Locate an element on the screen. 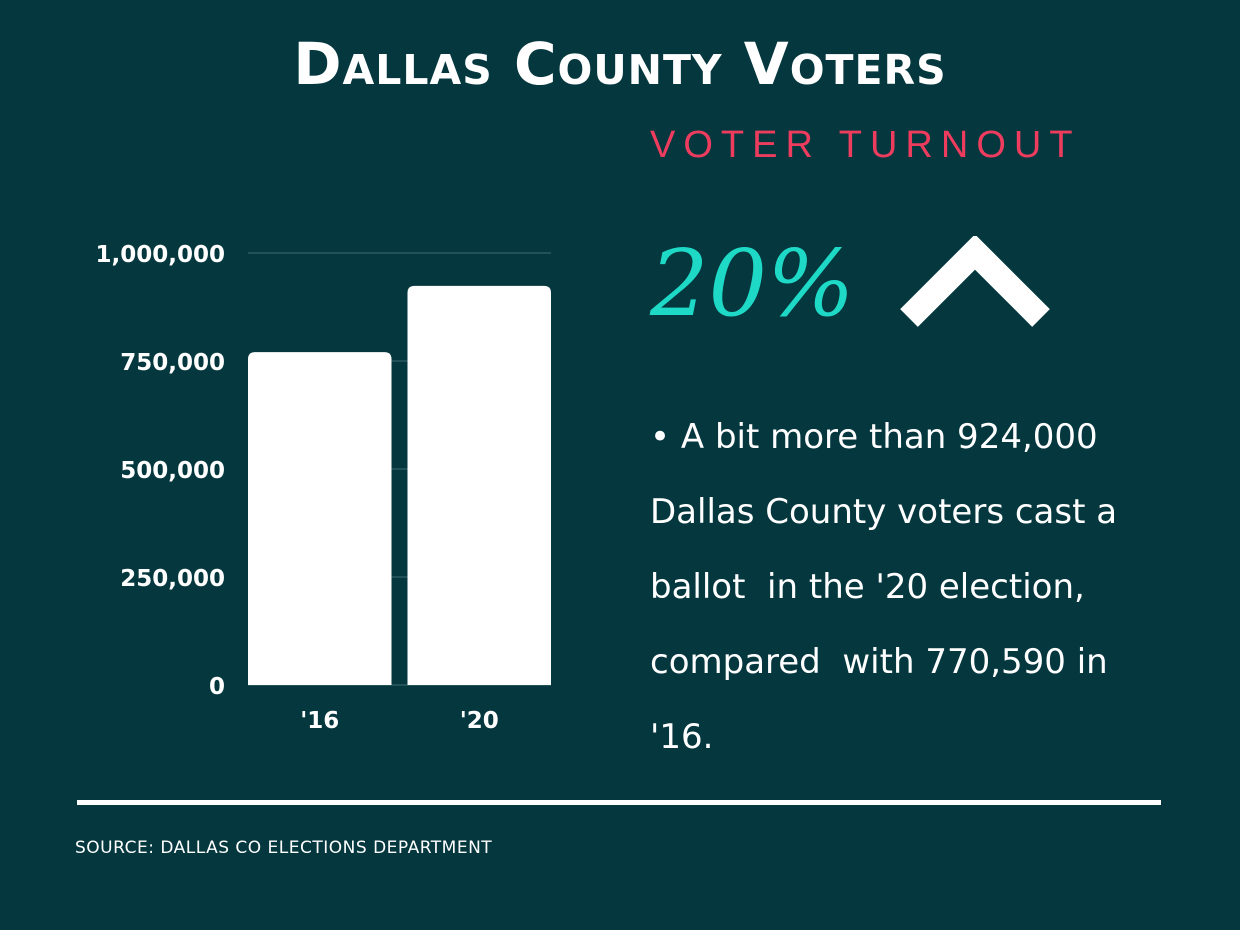 This screenshot has height=930, width=1240. subtitle: VOTER TURNOUT is located at coordinates (865, 145).